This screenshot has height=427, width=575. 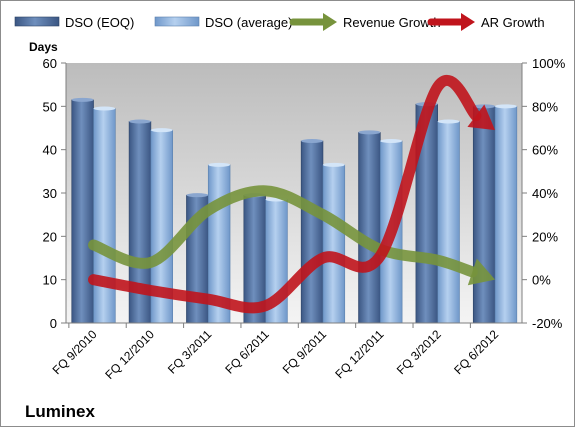 What do you see at coordinates (481, 117) in the screenshot?
I see `ar-growth-arrowhead` at bounding box center [481, 117].